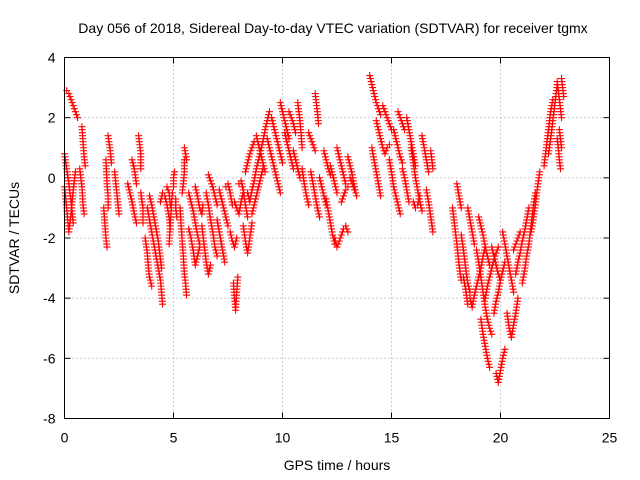 Image resolution: width=640 pixels, height=480 pixels. What do you see at coordinates (337, 465) in the screenshot?
I see `x-axis-label: GPS time / hours` at bounding box center [337, 465].